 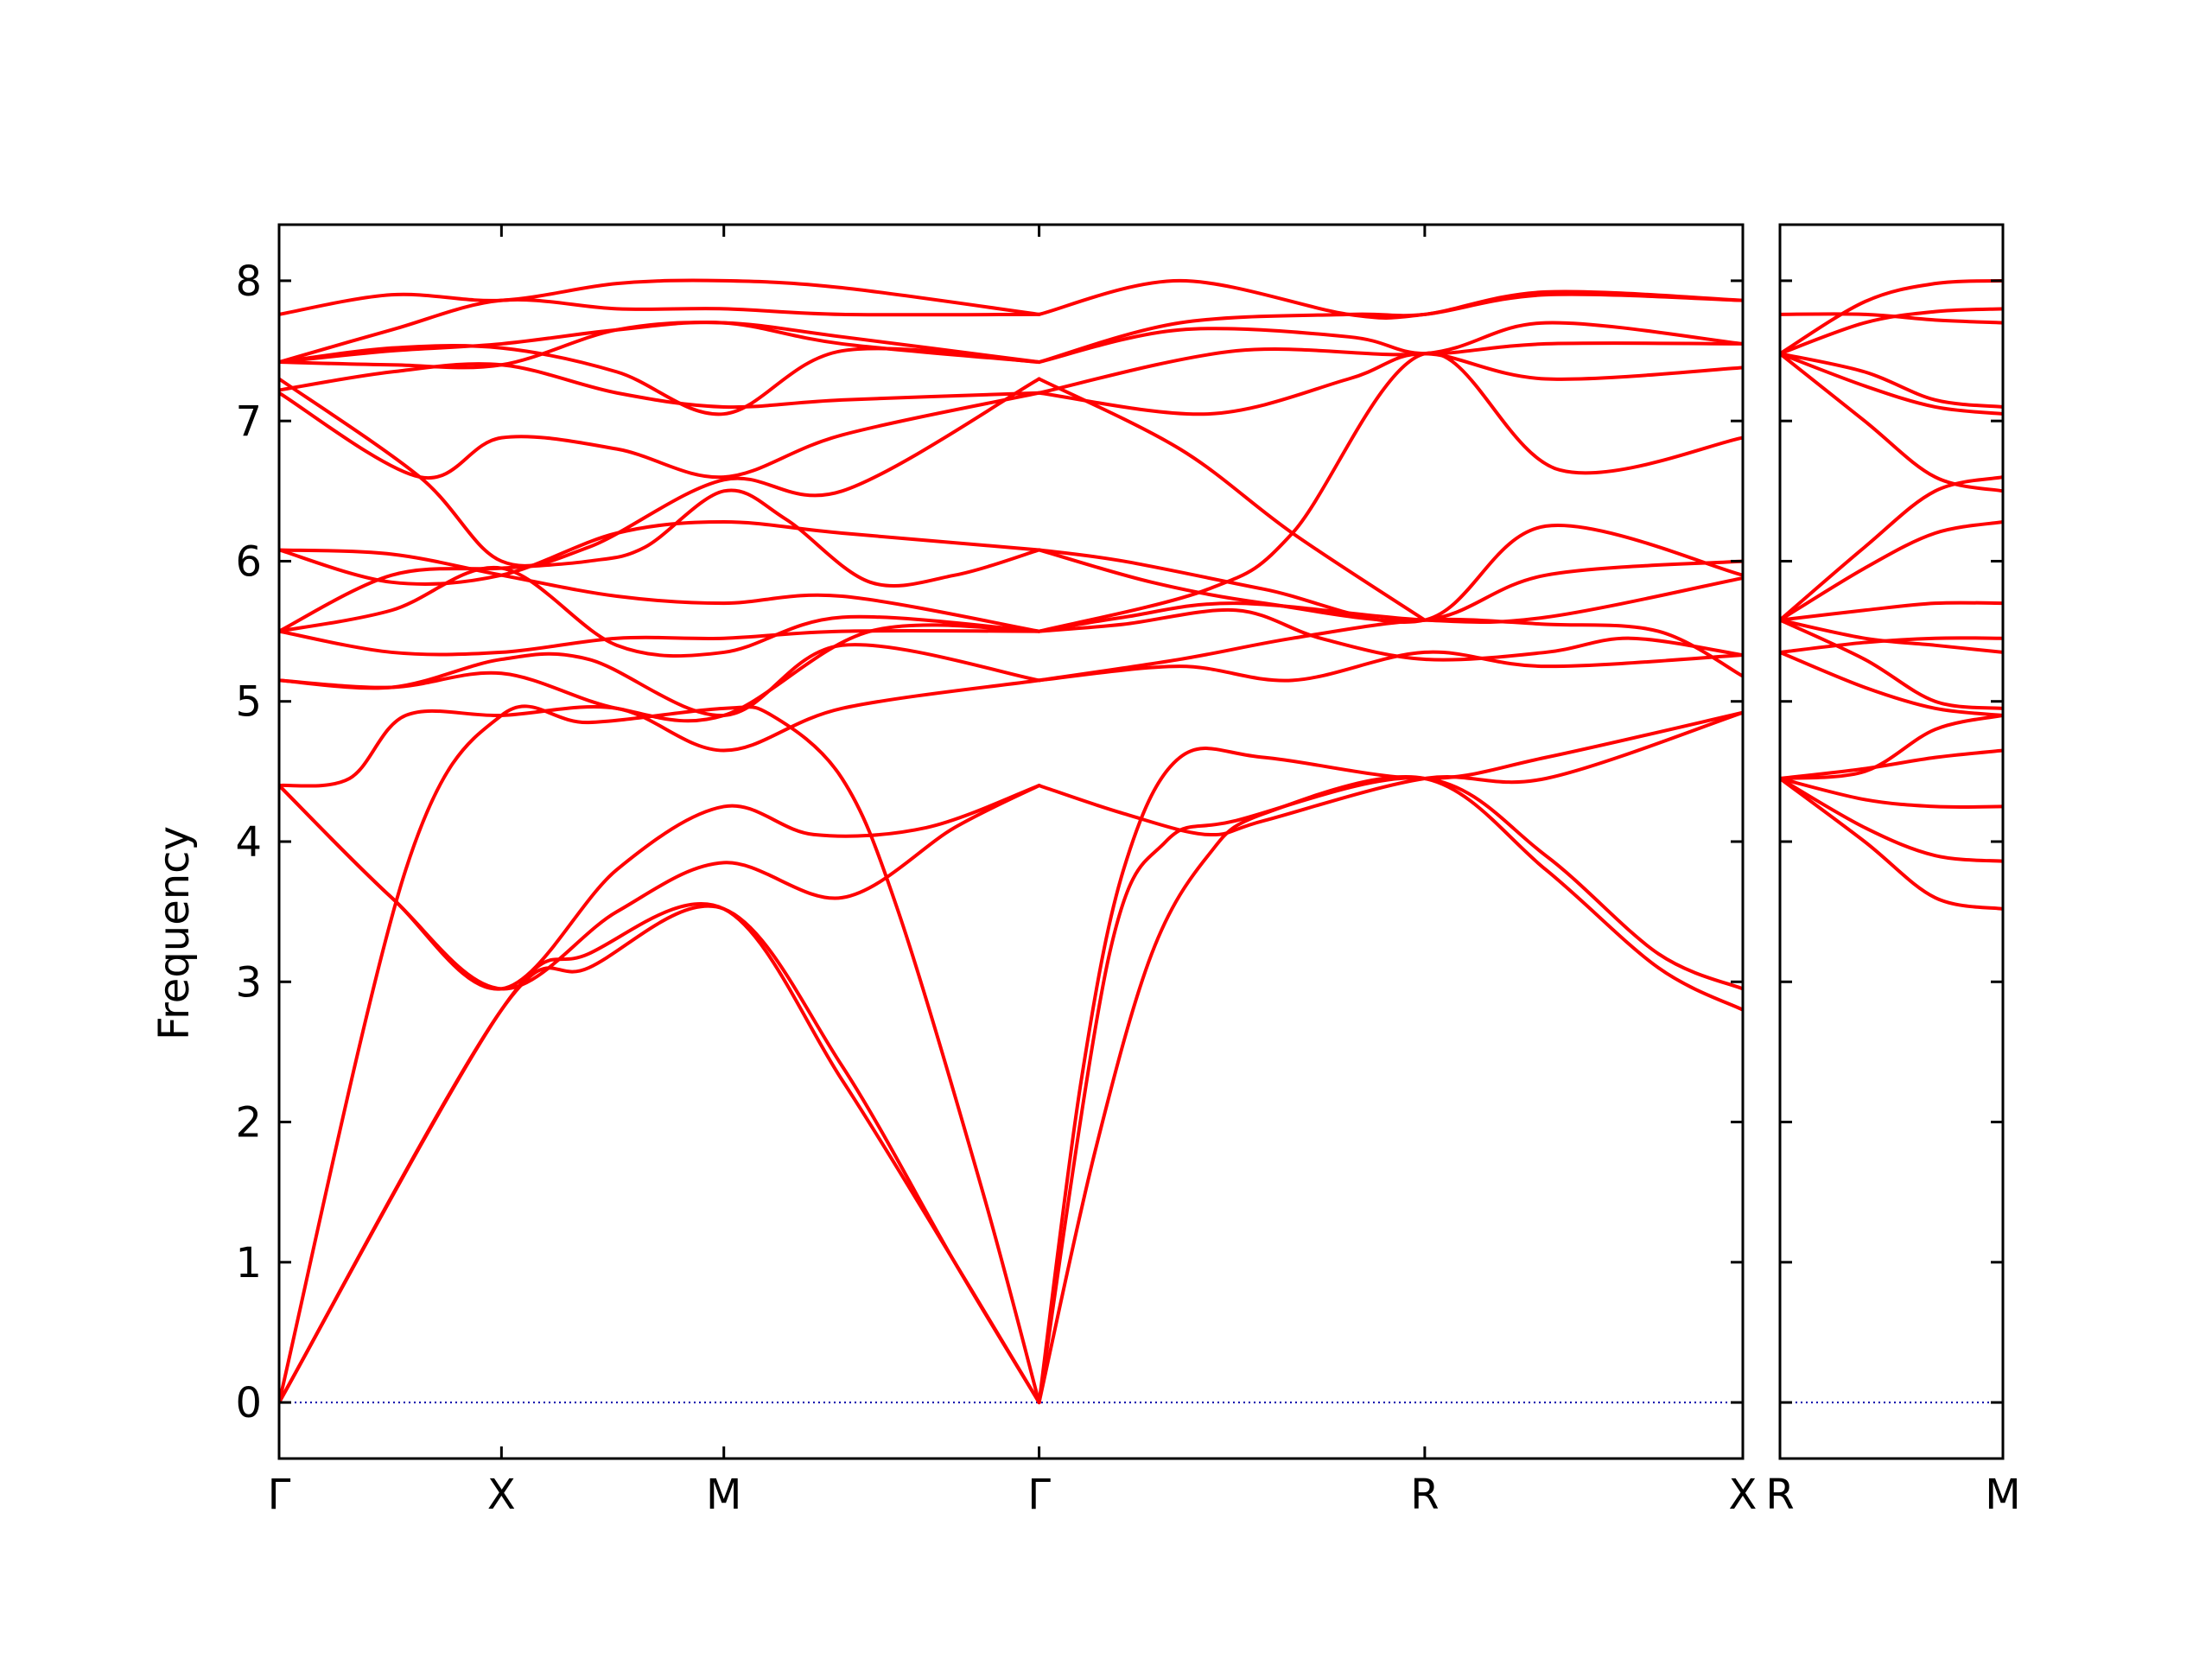 What do you see at coordinates (174, 933) in the screenshot?
I see `y-axis-label: Frequency` at bounding box center [174, 933].